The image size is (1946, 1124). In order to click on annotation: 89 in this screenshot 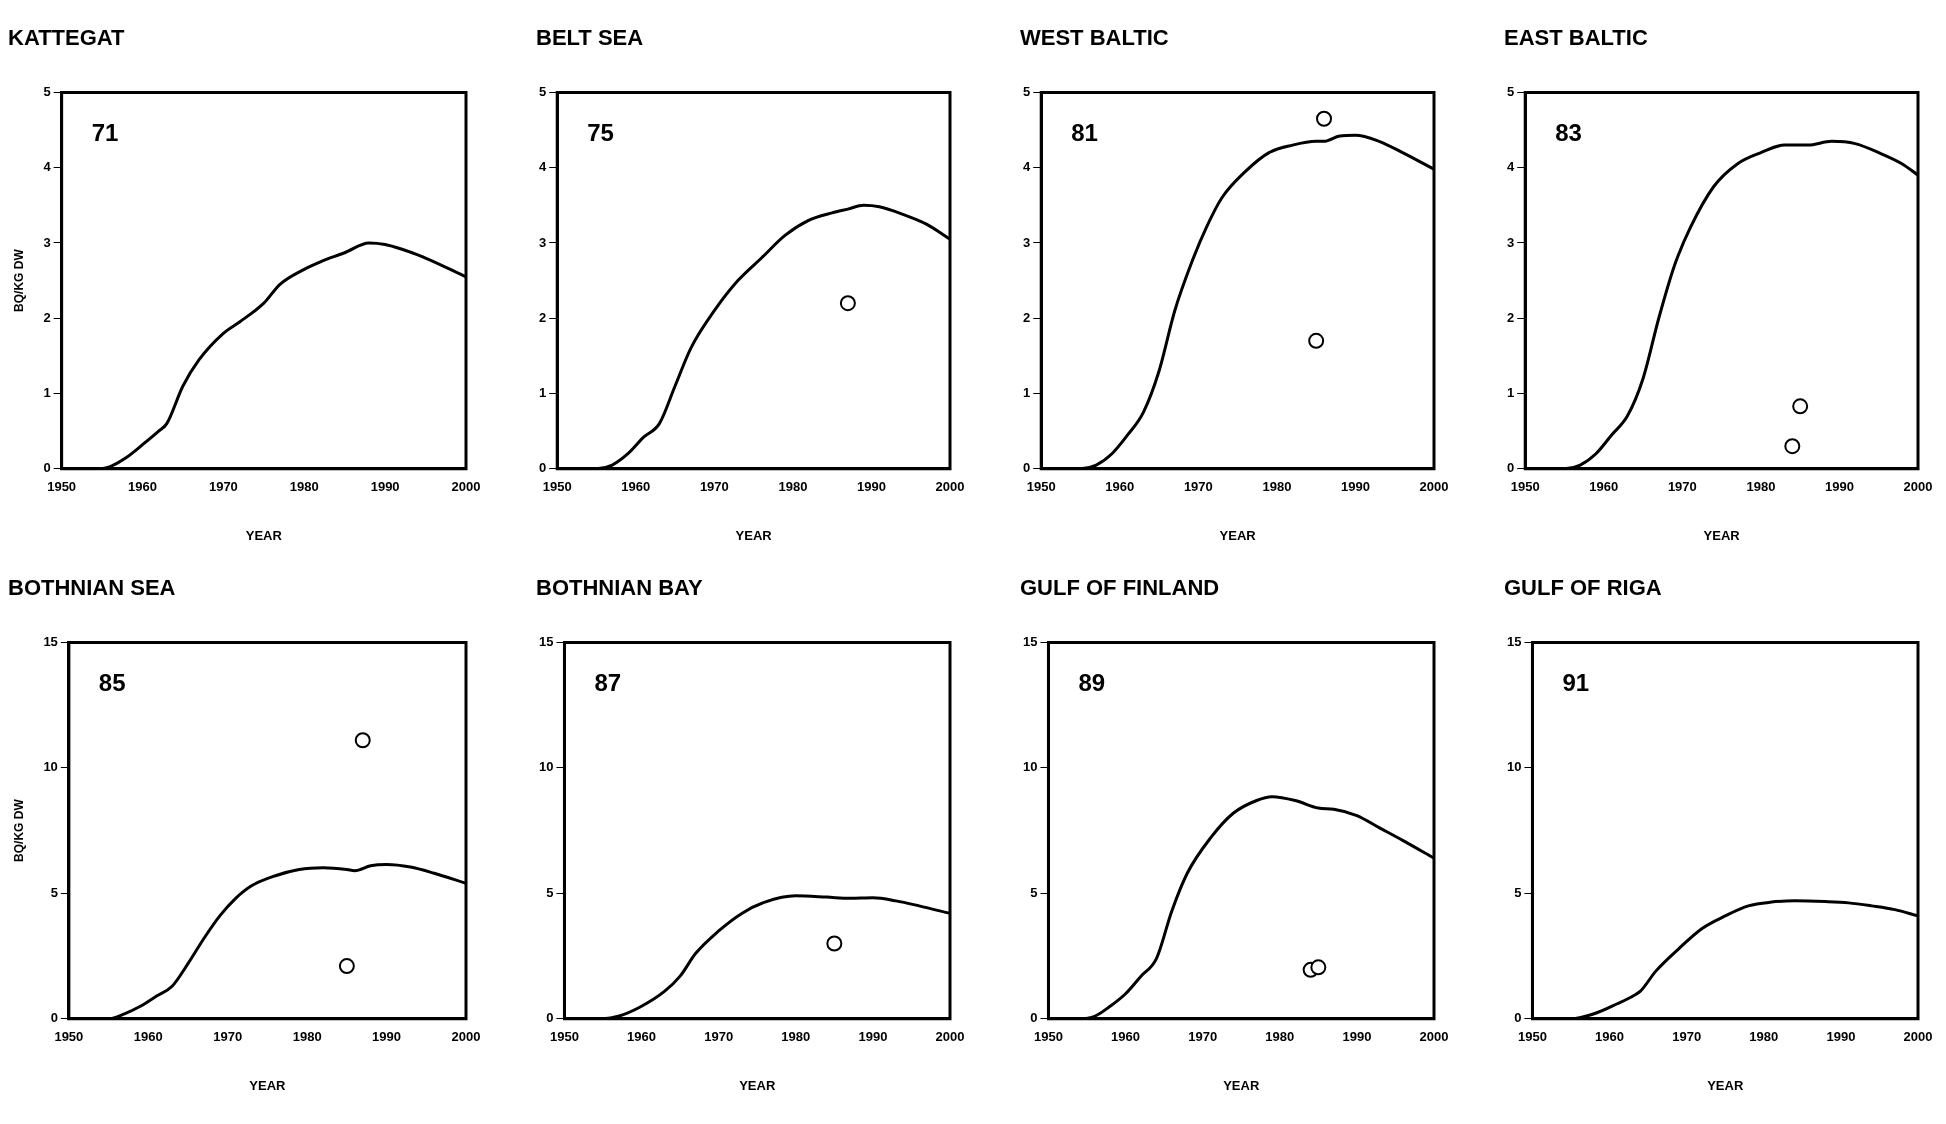, I will do `click(1092, 683)`.